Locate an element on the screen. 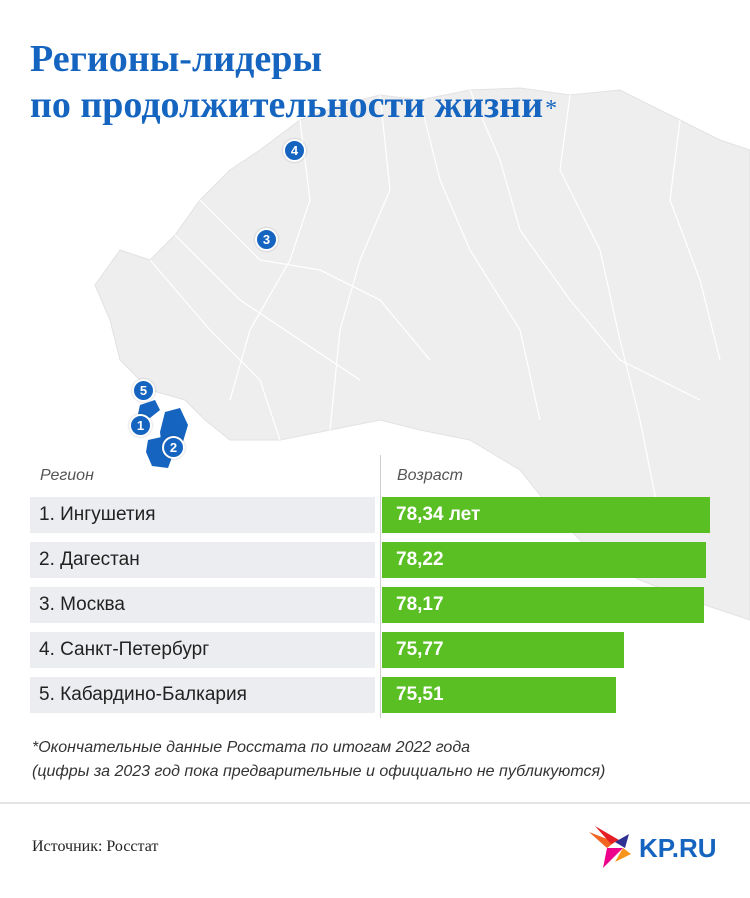 The height and width of the screenshot is (898, 750). region-label-4: 4. Санкт-Петербург is located at coordinates (202, 650).